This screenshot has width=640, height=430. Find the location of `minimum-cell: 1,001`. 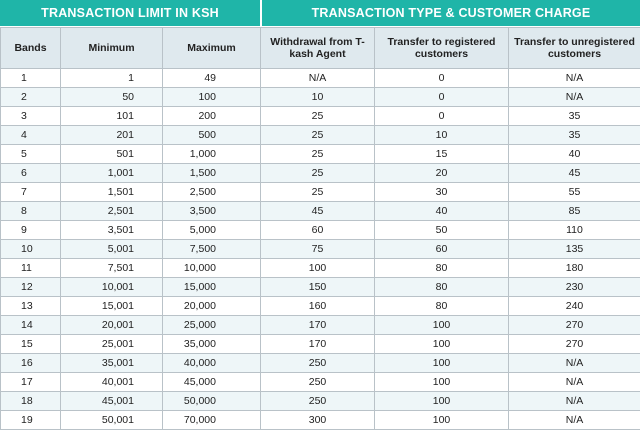

minimum-cell: 1,001 is located at coordinates (112, 173).